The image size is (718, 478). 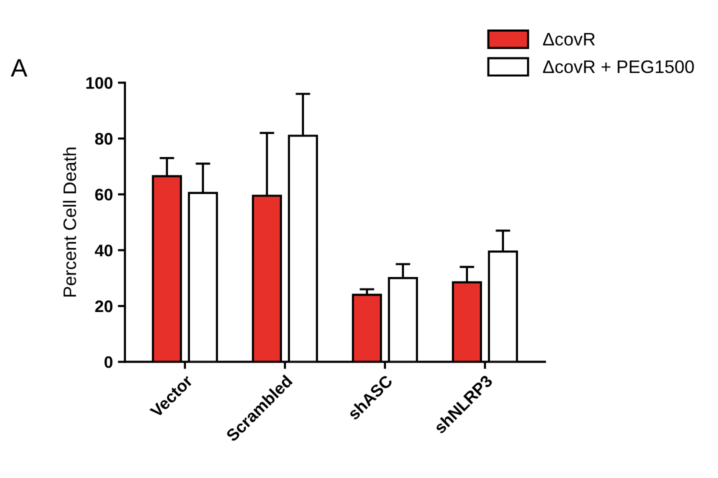 What do you see at coordinates (103, 306) in the screenshot?
I see `y-tick-label: 20` at bounding box center [103, 306].